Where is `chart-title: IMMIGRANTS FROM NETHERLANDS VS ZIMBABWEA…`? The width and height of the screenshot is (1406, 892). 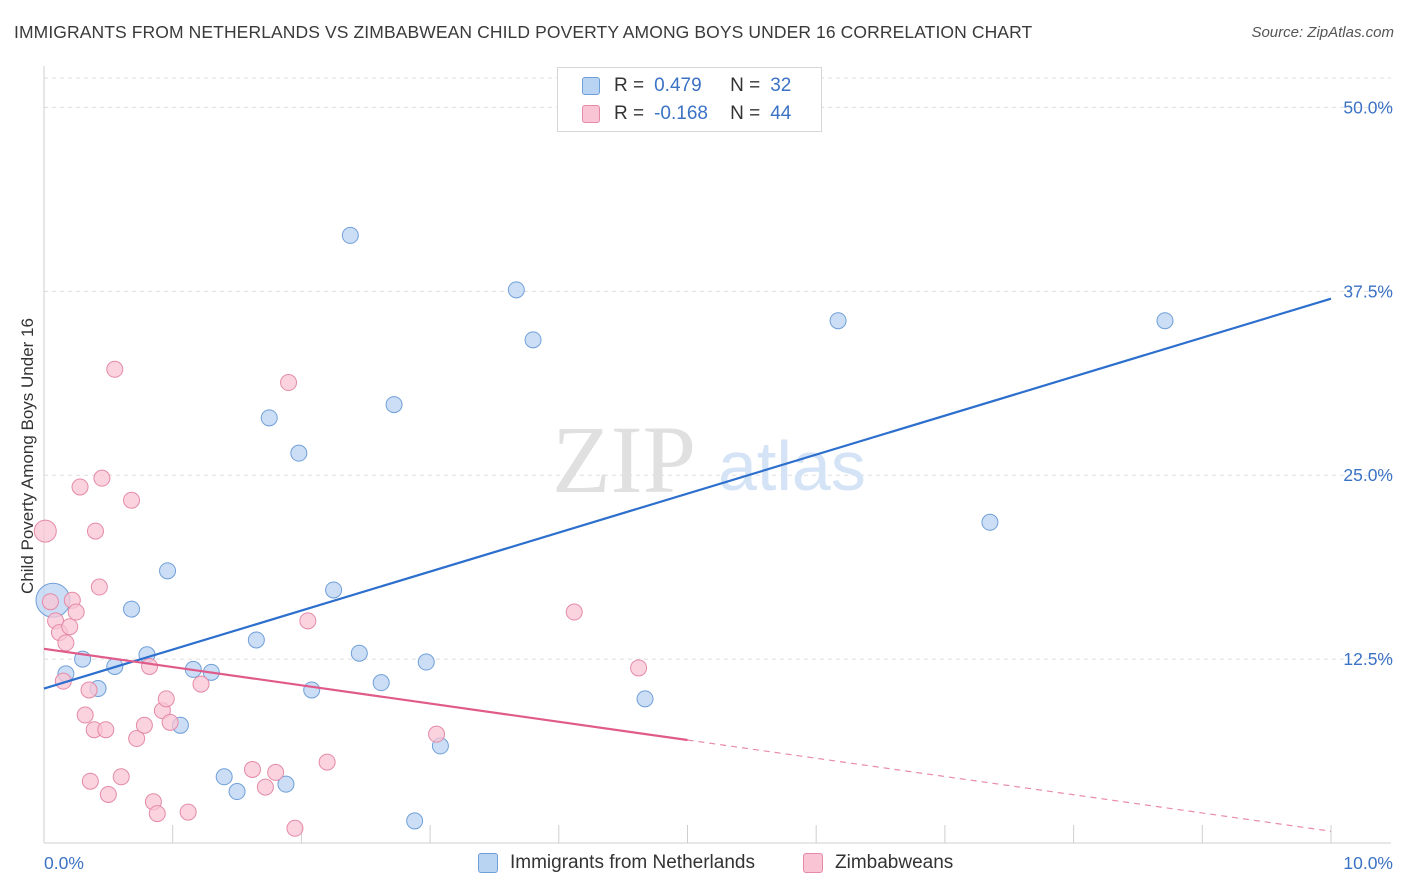
chart-title: IMMIGRANTS FROM NETHERLANDS VS ZIMBABWEA… is located at coordinates (523, 32).